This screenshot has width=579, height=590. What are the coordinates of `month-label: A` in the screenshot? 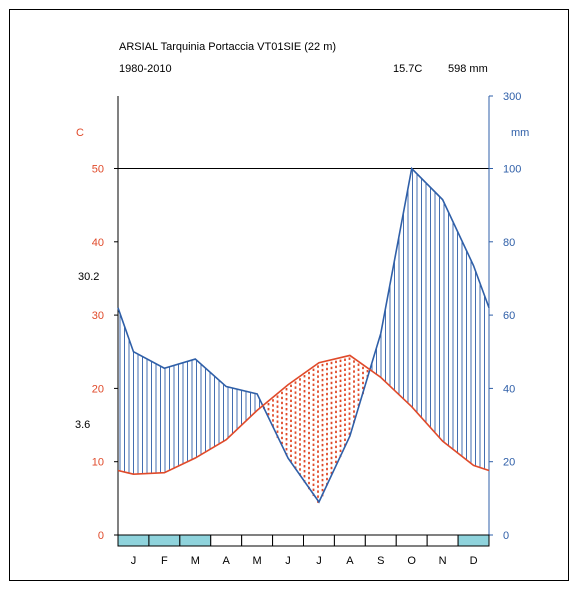 It's located at (350, 561).